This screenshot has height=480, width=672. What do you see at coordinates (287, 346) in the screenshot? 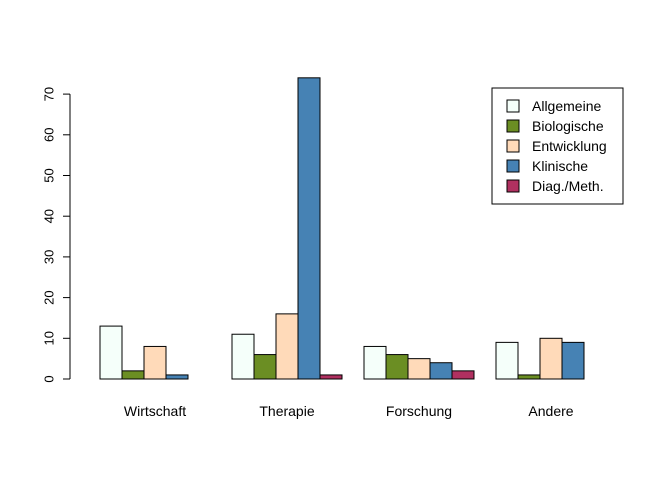
I see `bar-therapie-entwicklung` at bounding box center [287, 346].